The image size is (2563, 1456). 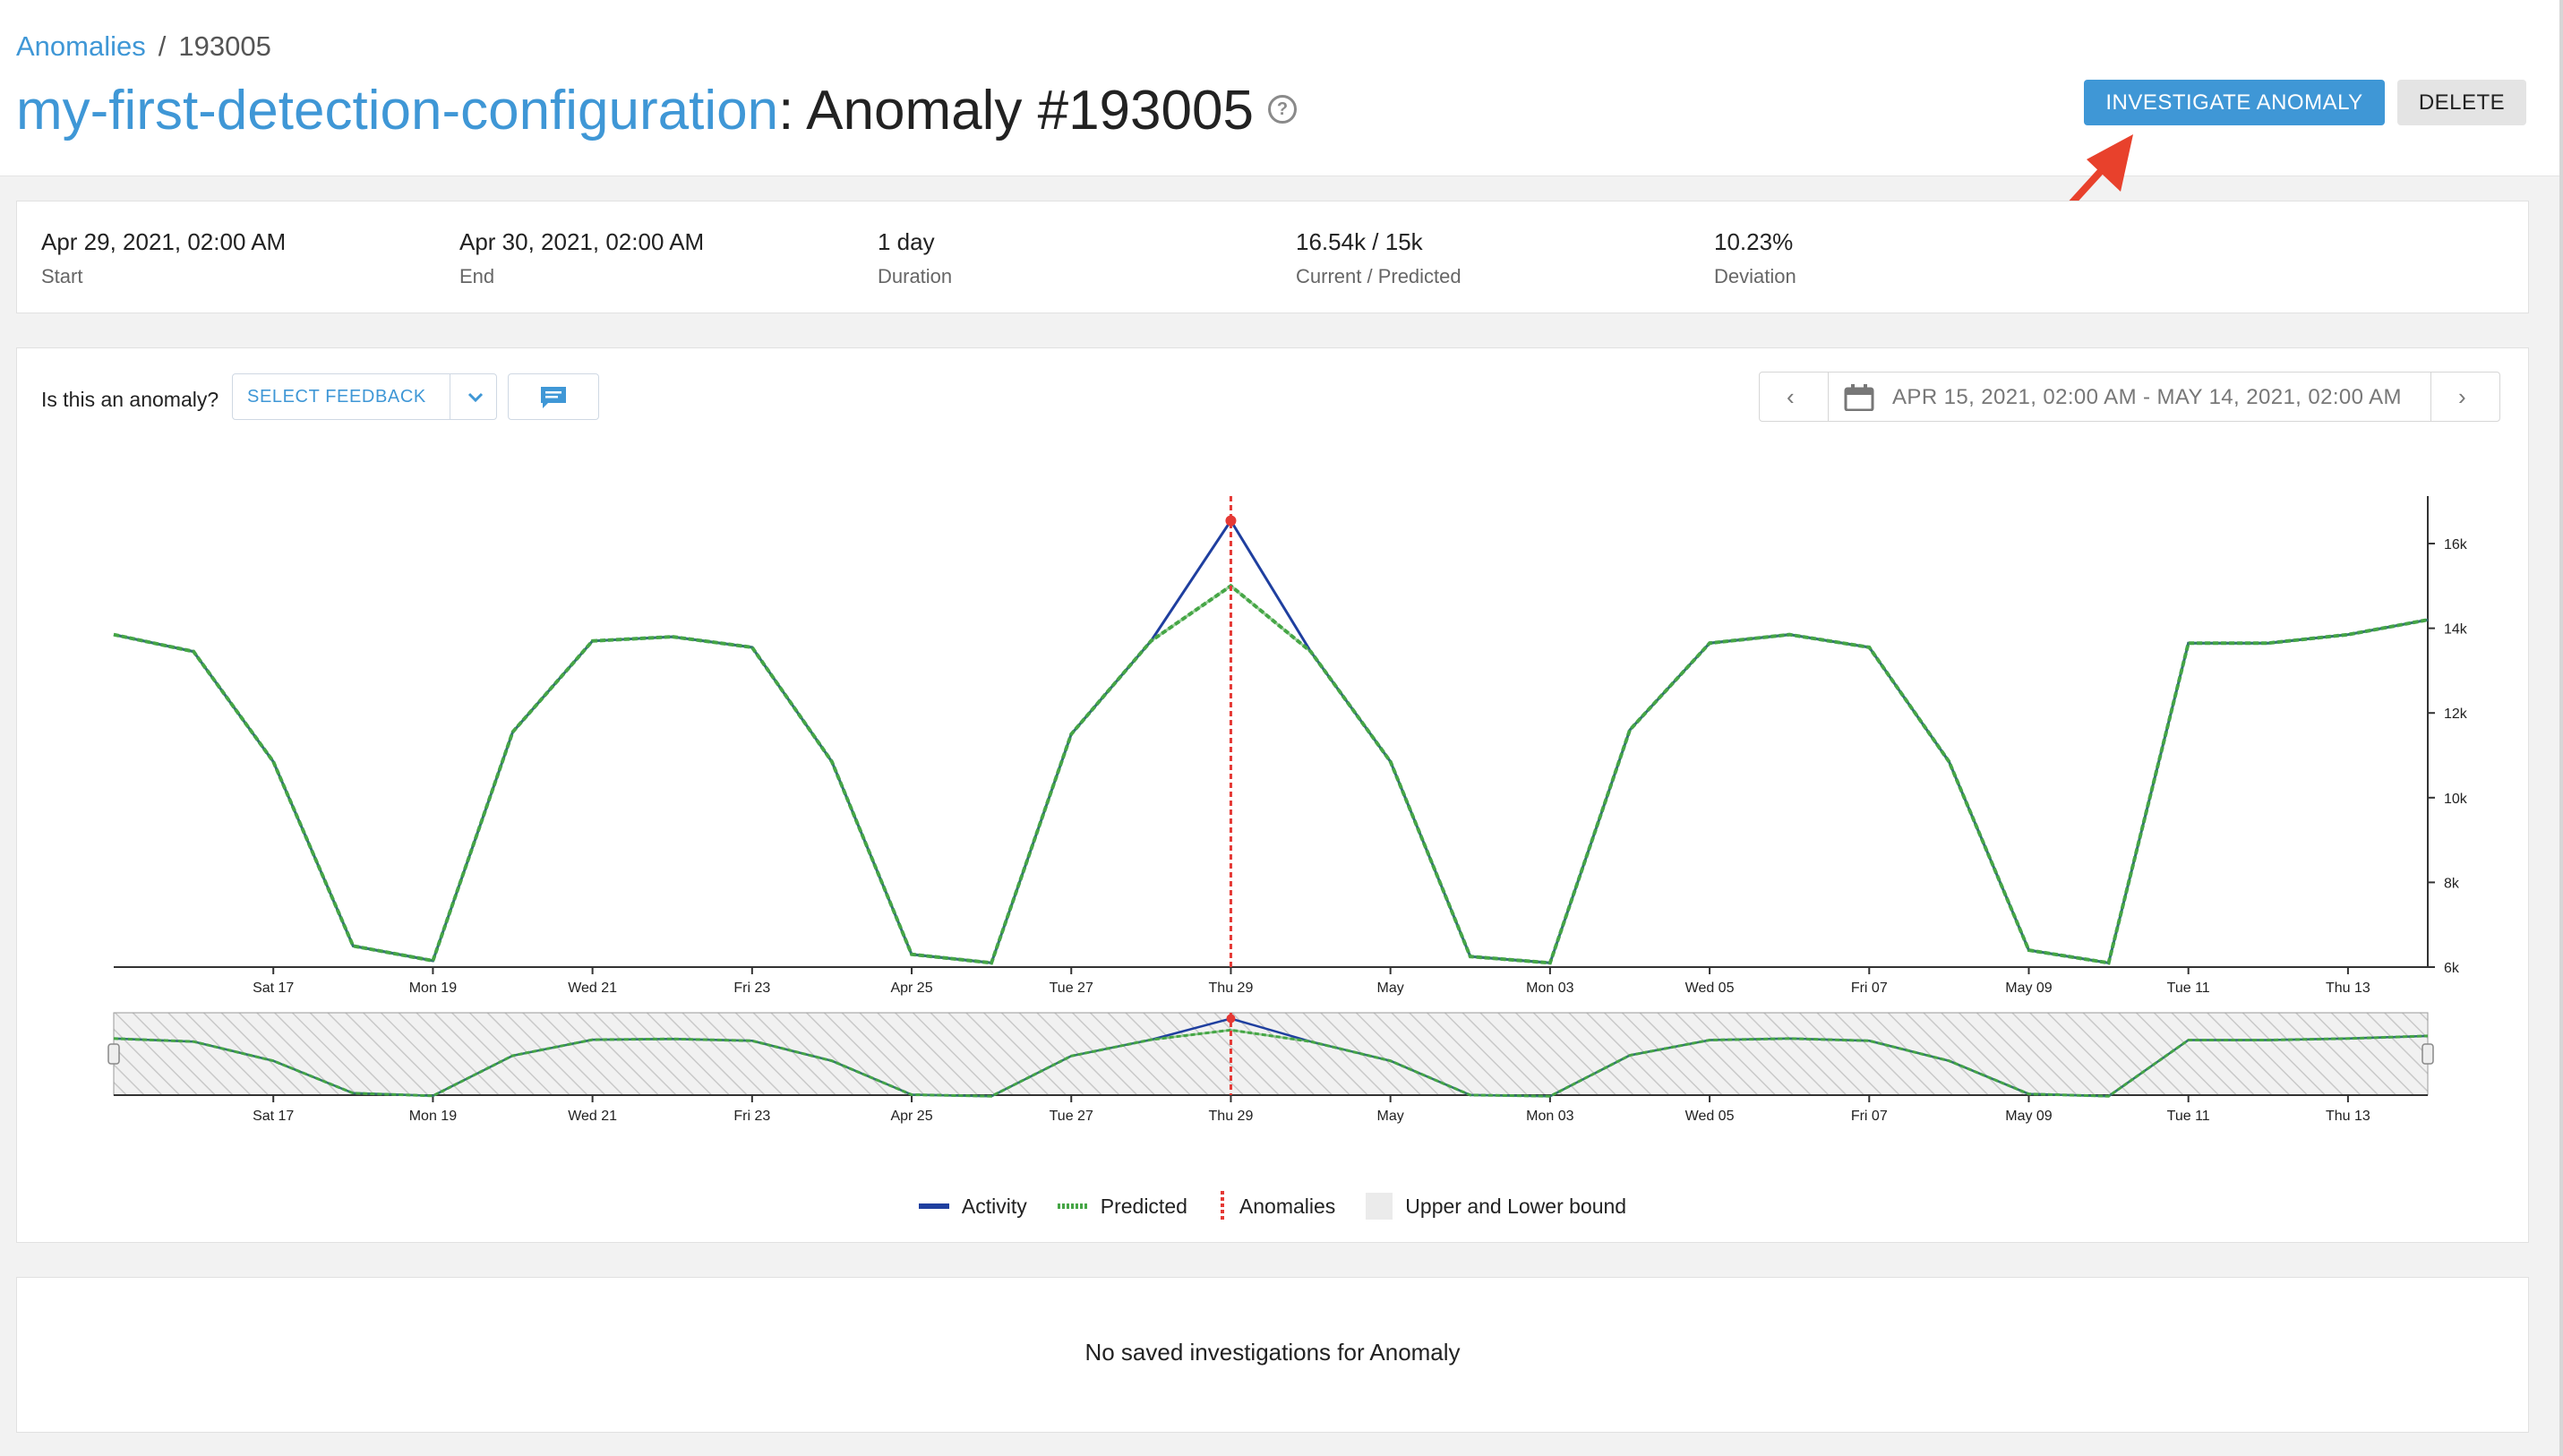 I want to click on summary-start-value: Apr 29, 2021, 02:00 AM, so click(x=164, y=242).